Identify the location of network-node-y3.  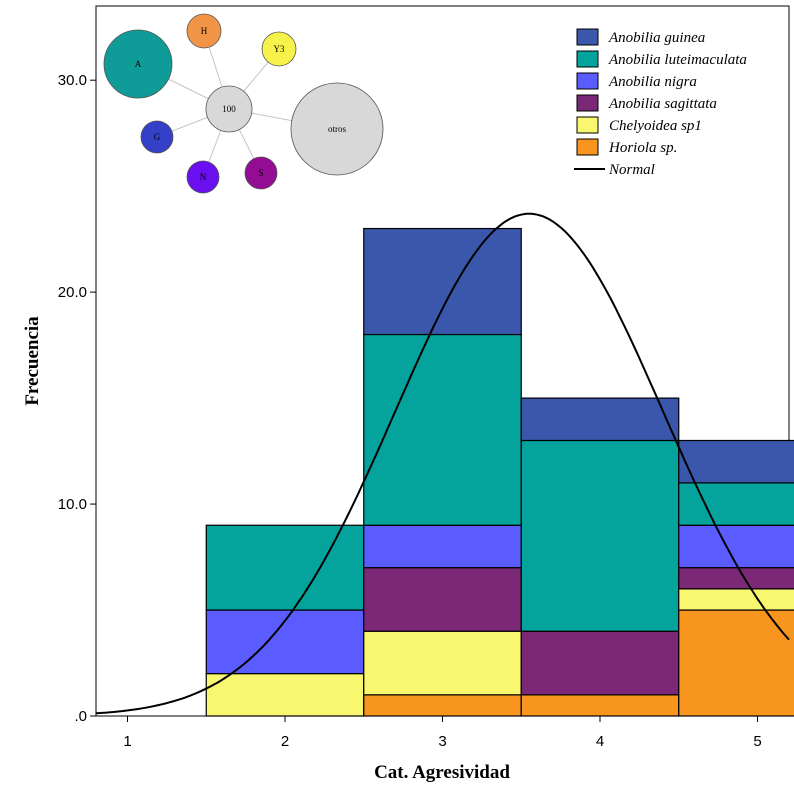
(279, 49).